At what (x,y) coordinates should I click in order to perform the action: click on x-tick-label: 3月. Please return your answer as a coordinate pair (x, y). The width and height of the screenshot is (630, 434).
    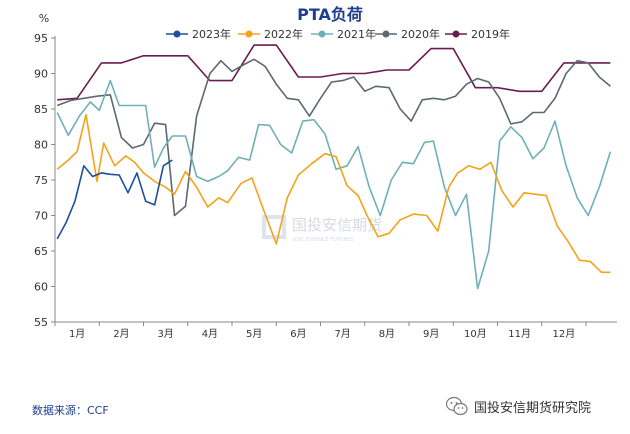
    Looking at the image, I should click on (165, 334).